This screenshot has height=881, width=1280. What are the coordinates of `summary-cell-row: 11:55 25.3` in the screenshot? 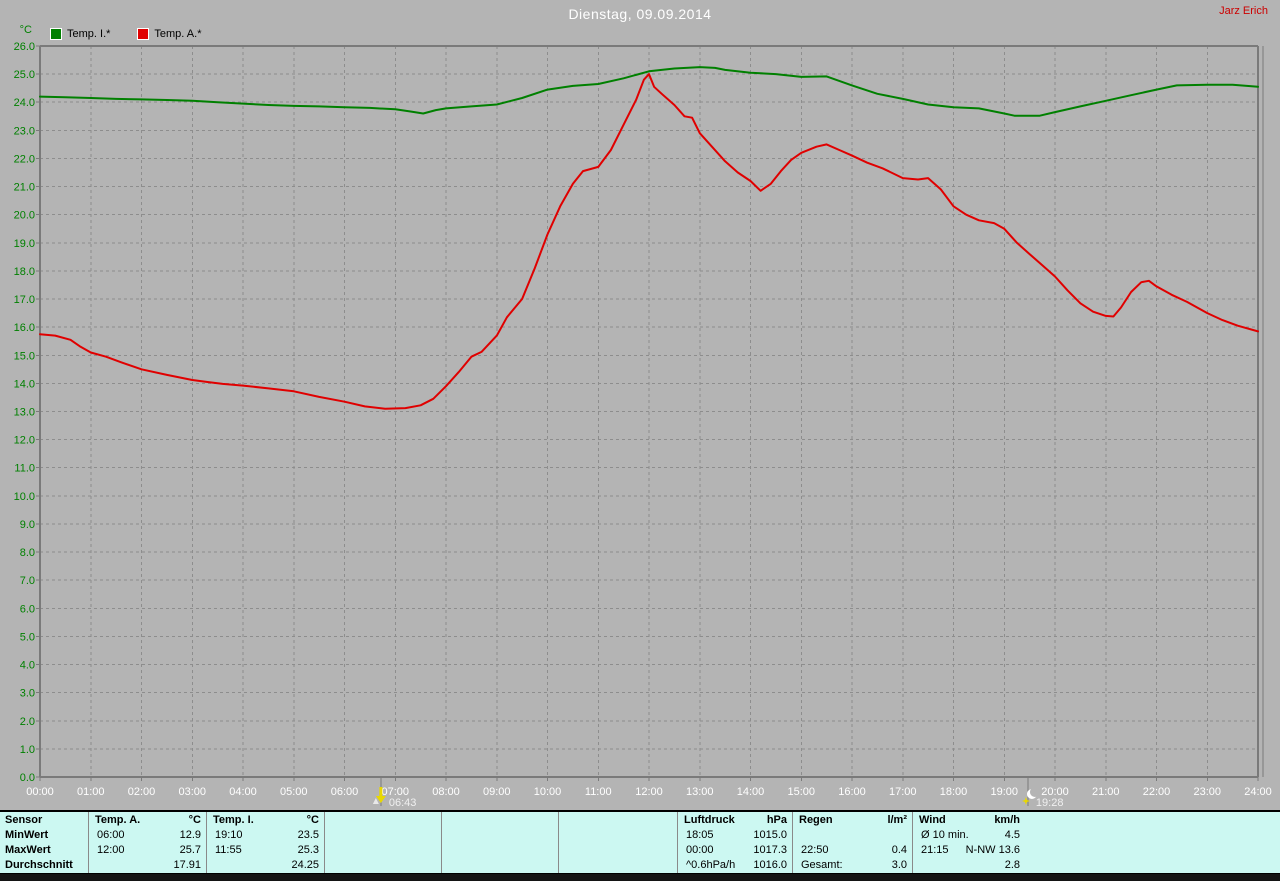 It's located at (265, 850).